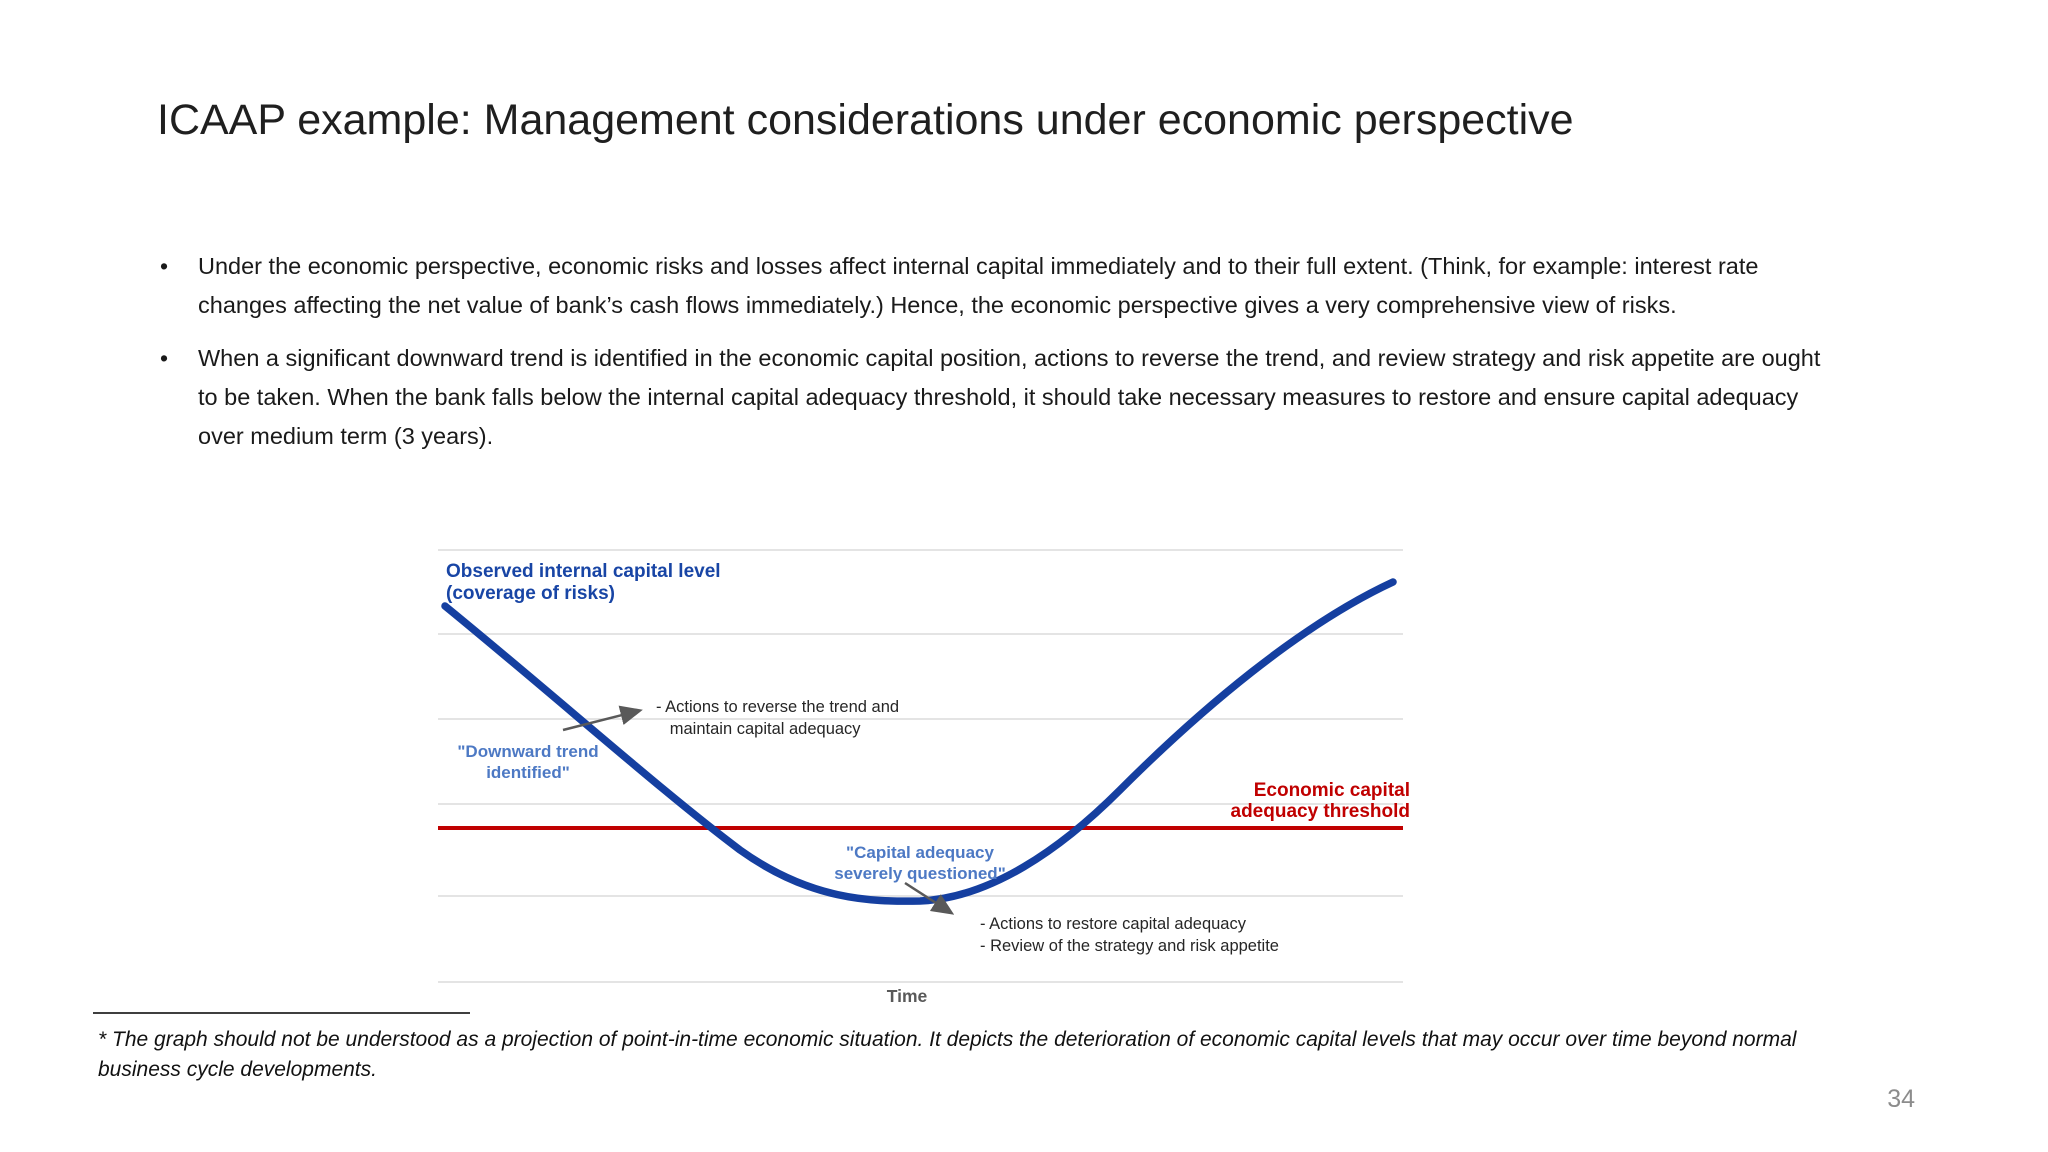 Image resolution: width=2048 pixels, height=1152 pixels. Describe the element at coordinates (920, 863) in the screenshot. I see `annotation-severely-questioned: "Capital adequacy severely questioned"` at that location.